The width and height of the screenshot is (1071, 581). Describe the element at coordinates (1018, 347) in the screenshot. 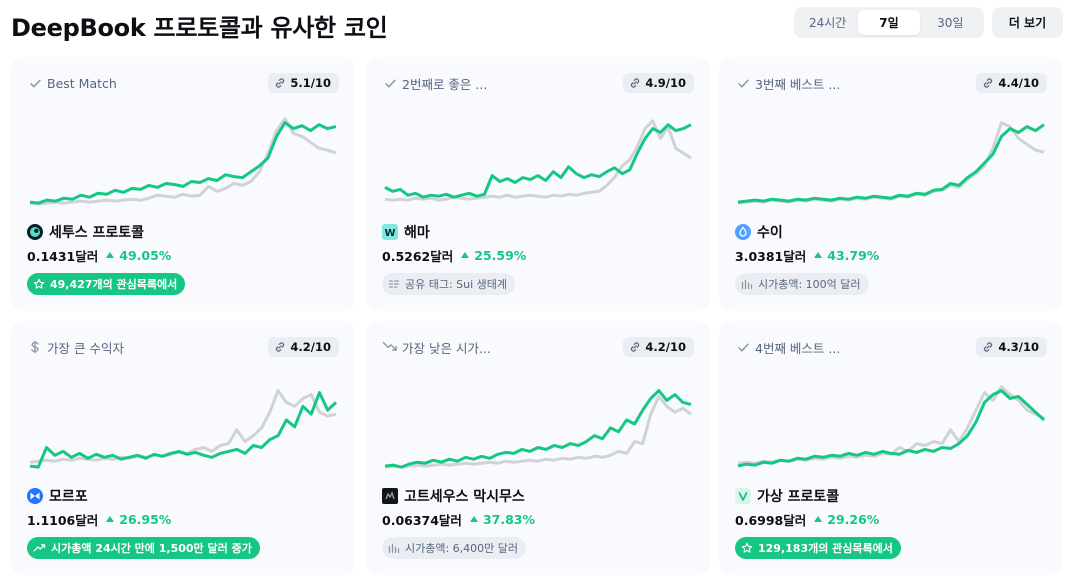

I see `similarity-score: 4.3/10` at that location.